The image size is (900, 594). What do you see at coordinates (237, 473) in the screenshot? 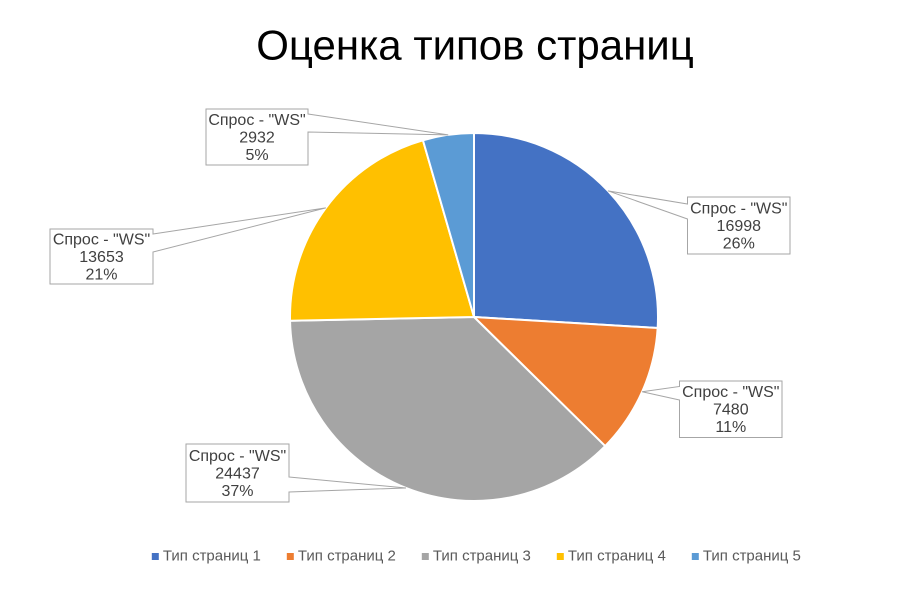
I see `svg-text: 24437` at bounding box center [237, 473].